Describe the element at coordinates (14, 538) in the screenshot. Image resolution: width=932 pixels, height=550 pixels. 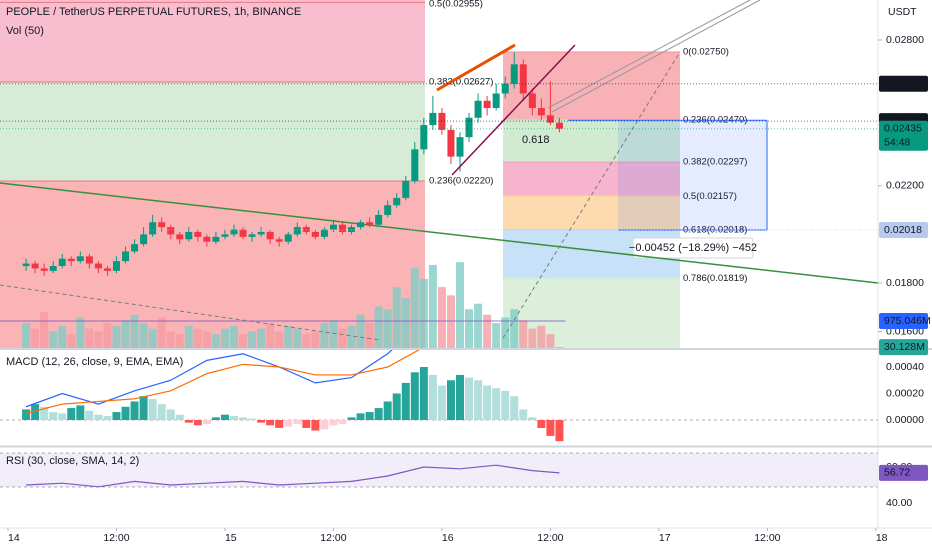
I see `x-tick-label: 14` at that location.